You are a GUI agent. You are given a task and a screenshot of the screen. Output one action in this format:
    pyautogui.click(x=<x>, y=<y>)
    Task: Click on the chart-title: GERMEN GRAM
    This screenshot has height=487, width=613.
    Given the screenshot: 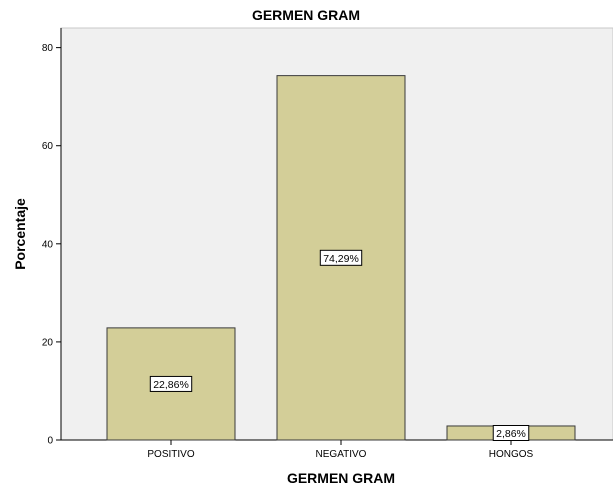 What is the action you would take?
    pyautogui.click(x=306, y=15)
    